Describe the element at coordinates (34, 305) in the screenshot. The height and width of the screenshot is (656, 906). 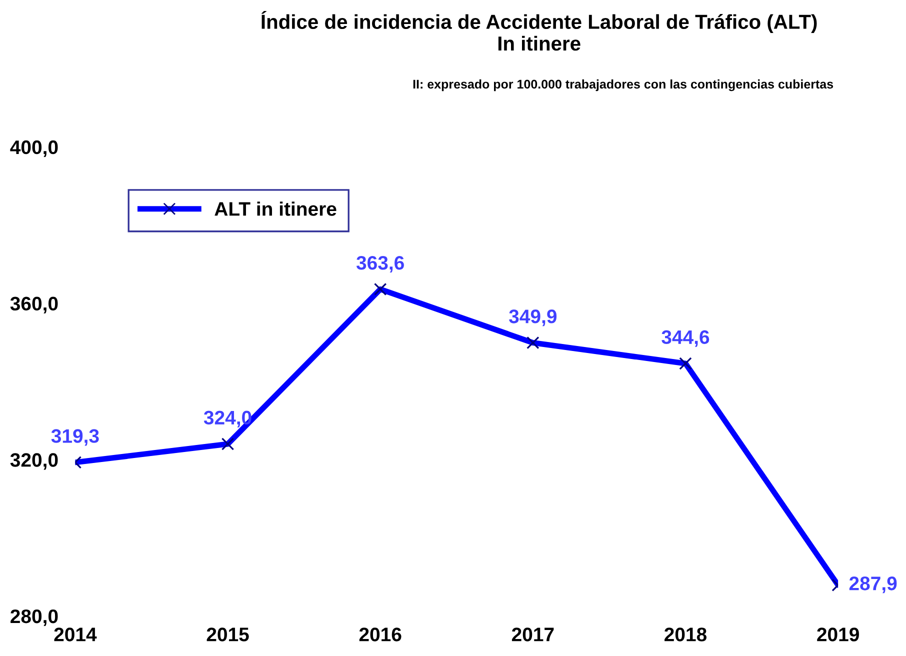
I see `y-tick-label: 360,0` at that location.